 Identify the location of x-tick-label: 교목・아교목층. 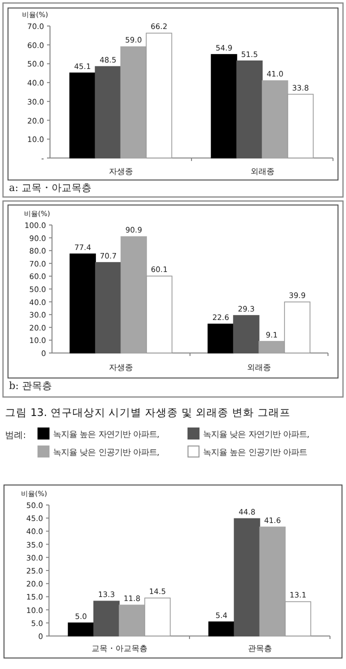
(119, 648).